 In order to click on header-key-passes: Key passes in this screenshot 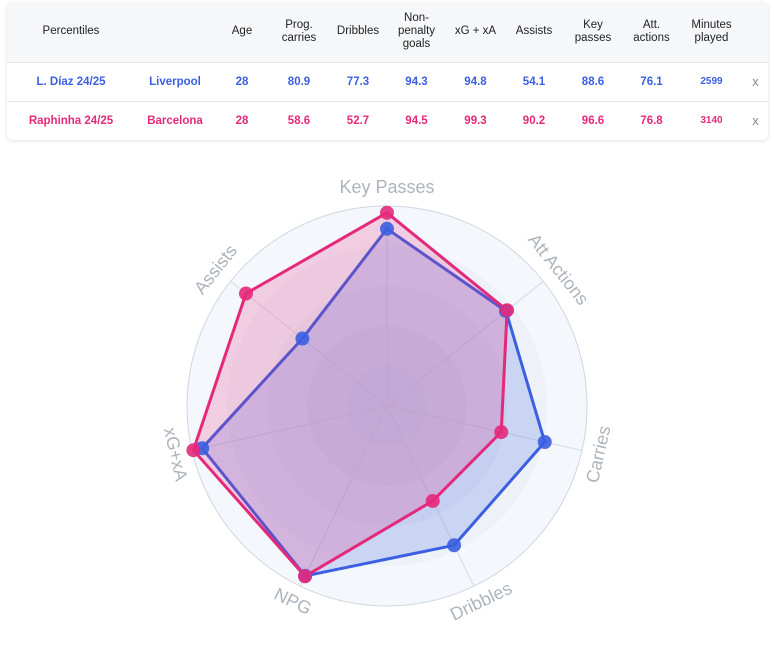, I will do `click(593, 31)`.